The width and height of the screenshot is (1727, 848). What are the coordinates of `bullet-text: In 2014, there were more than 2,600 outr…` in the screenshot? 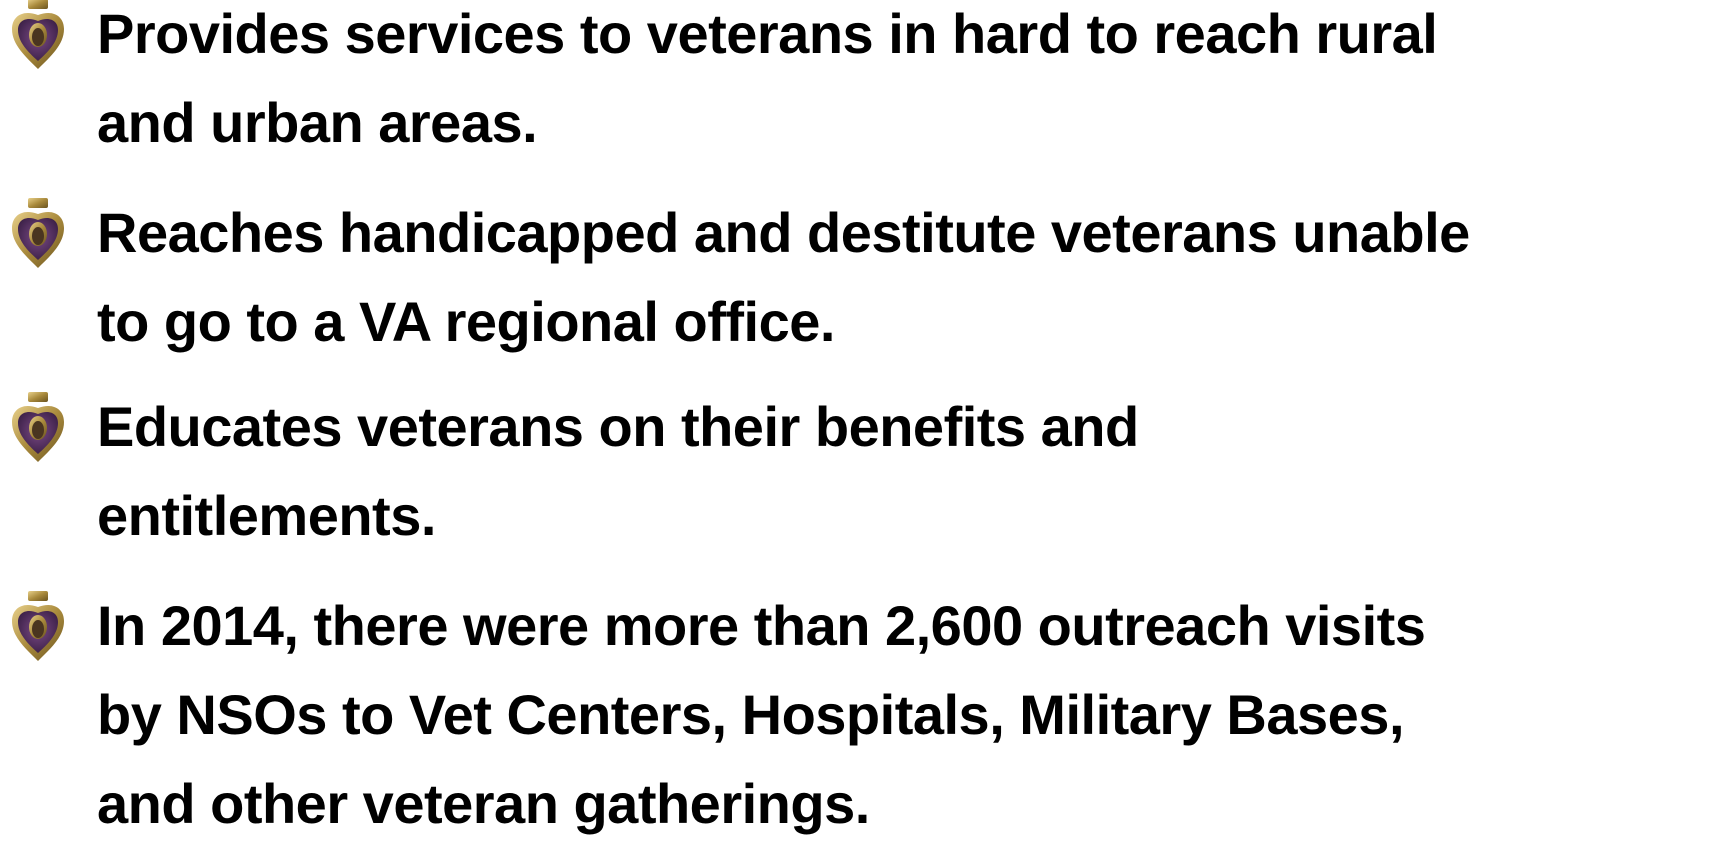 It's located at (761, 625).